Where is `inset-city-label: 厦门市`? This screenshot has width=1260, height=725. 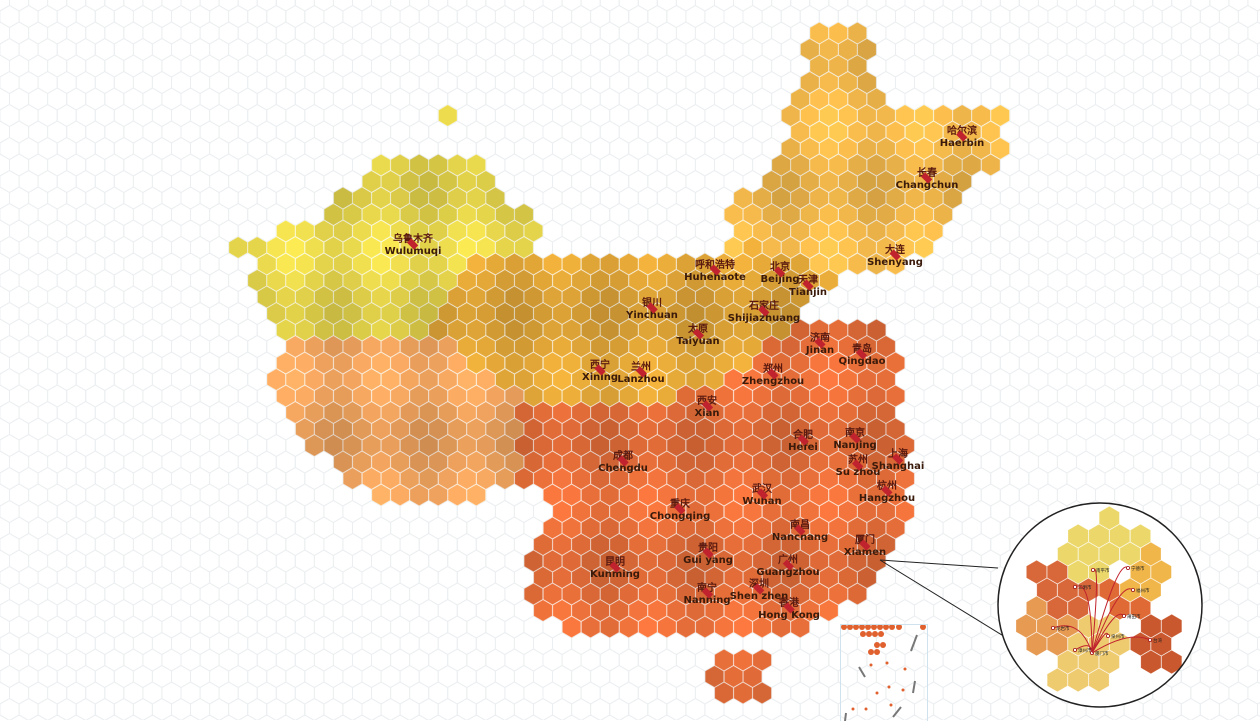
inset-city-label: 厦门市 is located at coordinates (1102, 653).